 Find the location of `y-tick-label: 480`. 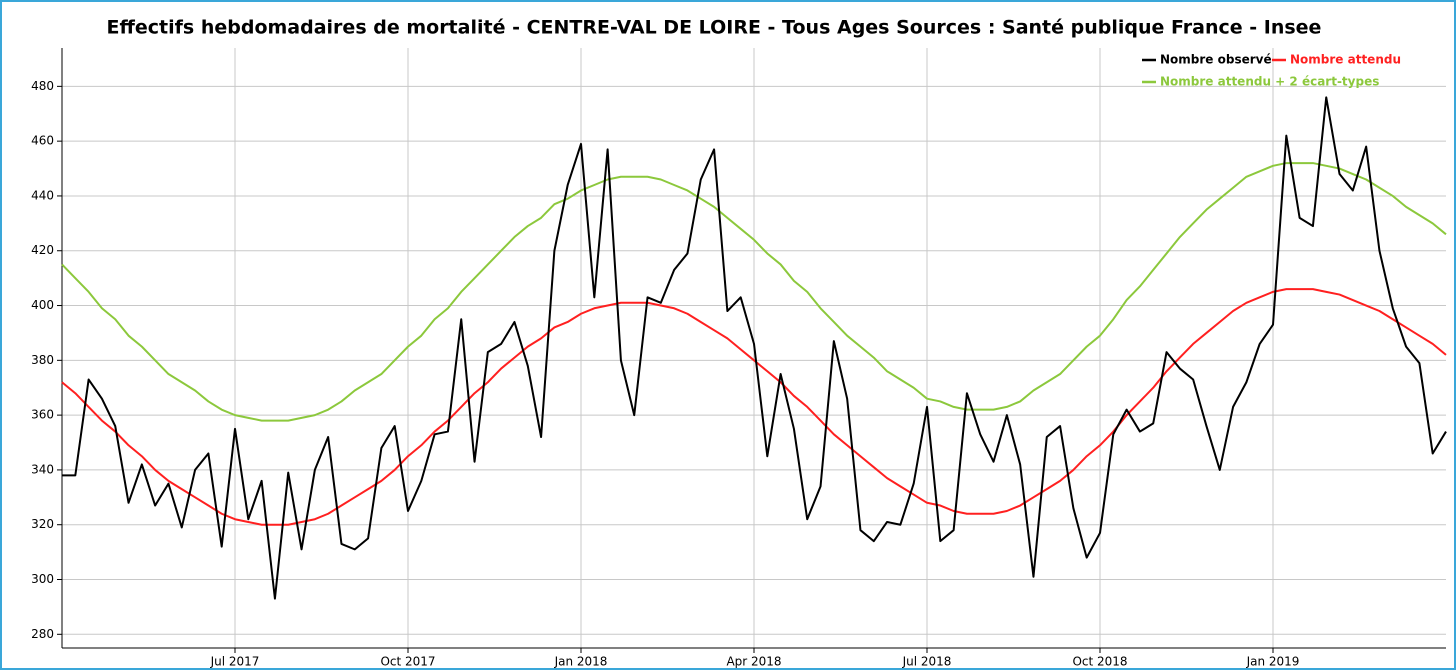

y-tick-label: 480 is located at coordinates (42, 86).